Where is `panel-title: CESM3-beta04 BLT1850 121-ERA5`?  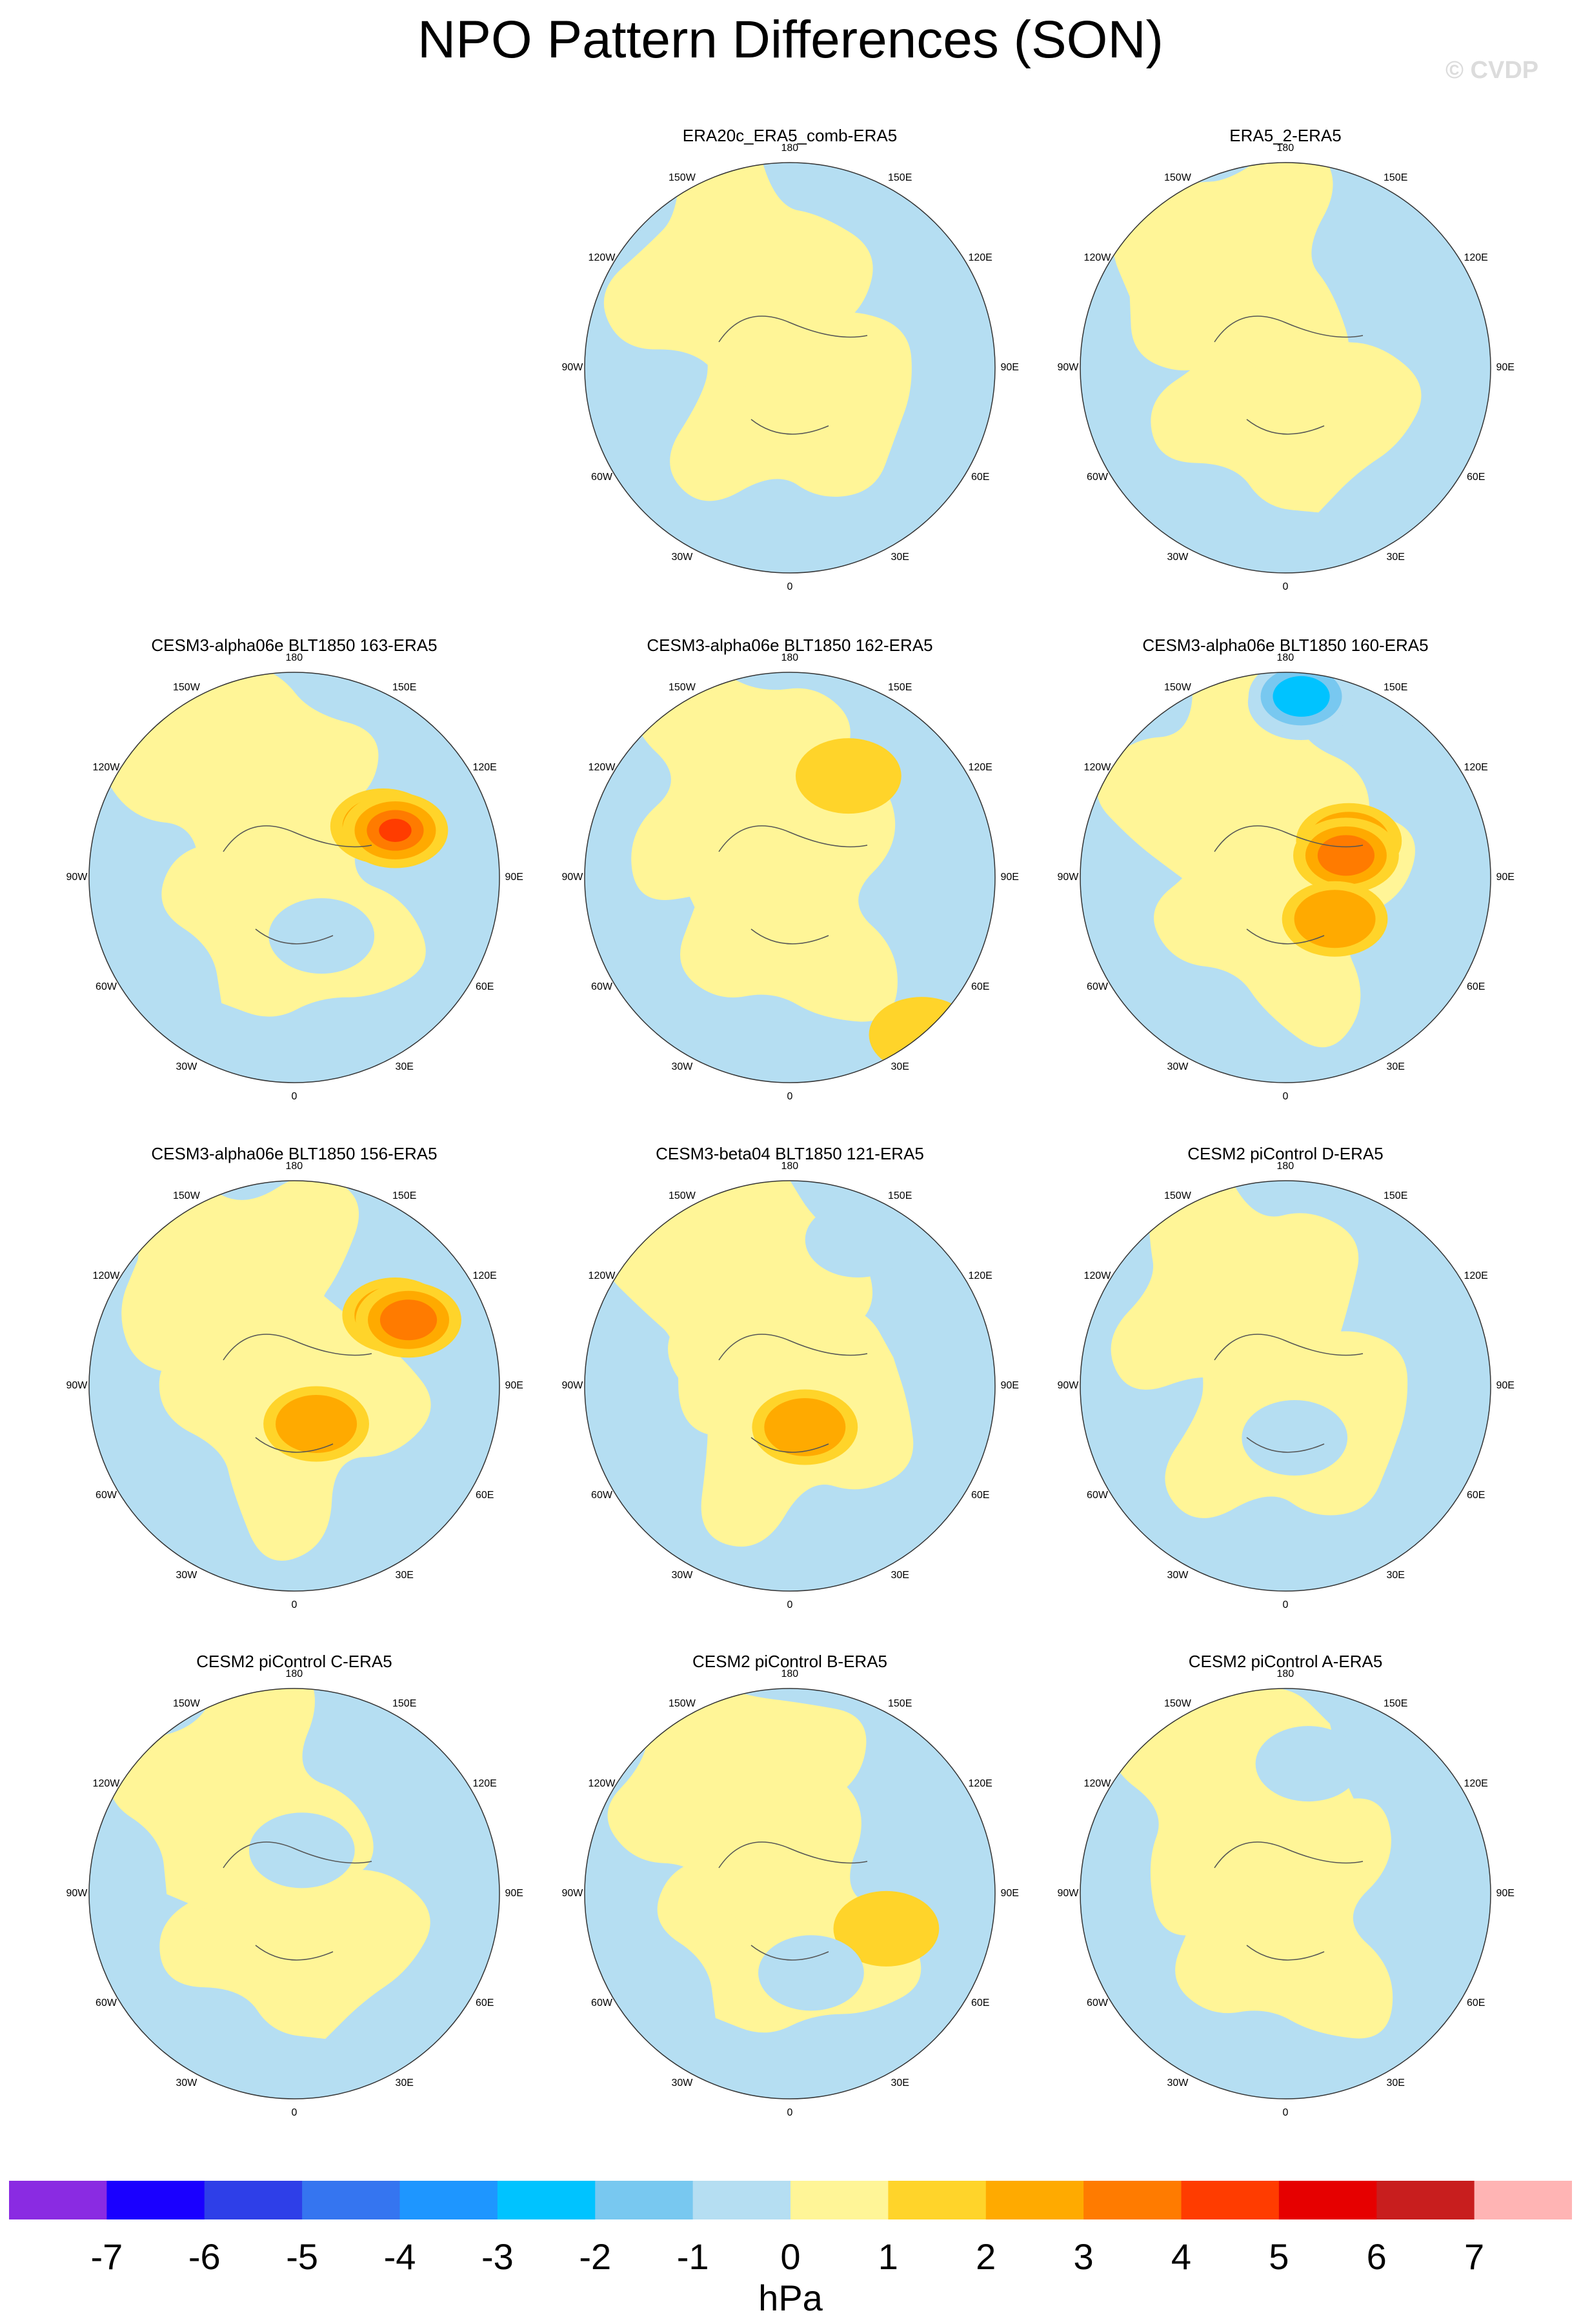 panel-title: CESM3-beta04 BLT1850 121-ERA5 is located at coordinates (790, 1153).